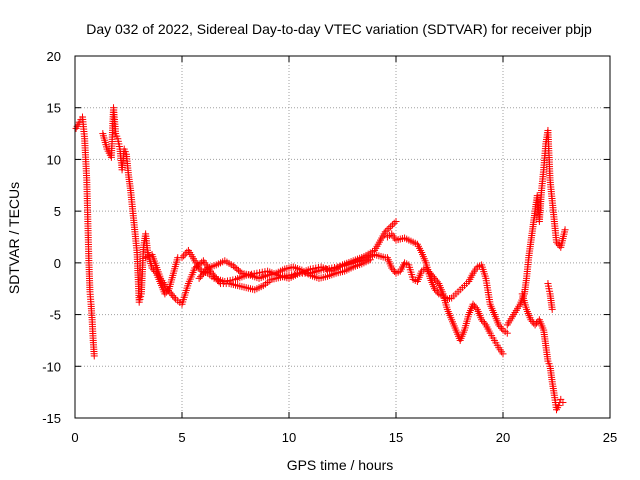  What do you see at coordinates (14, 238) in the screenshot?
I see `y-axis-label: SDTVAR / TECUs` at bounding box center [14, 238].